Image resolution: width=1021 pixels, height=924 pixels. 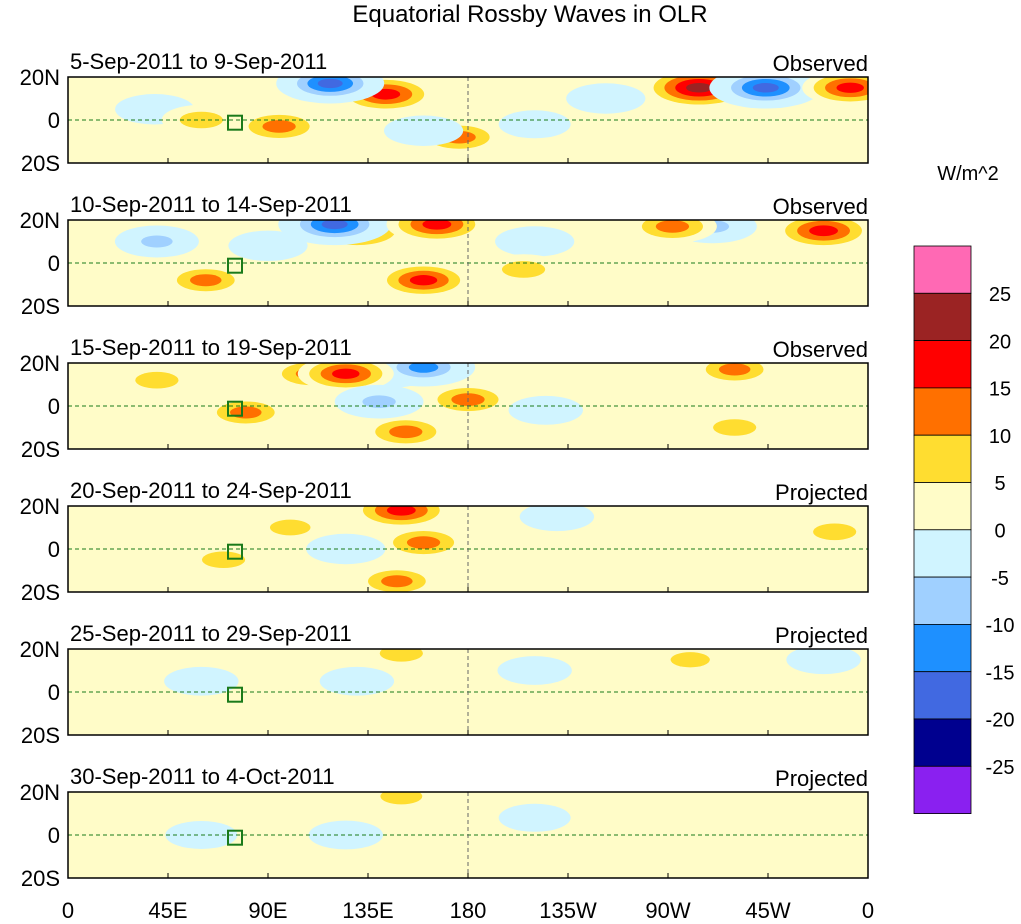 What do you see at coordinates (1000, 626) in the screenshot?
I see `colorbar-label: -10` at bounding box center [1000, 626].